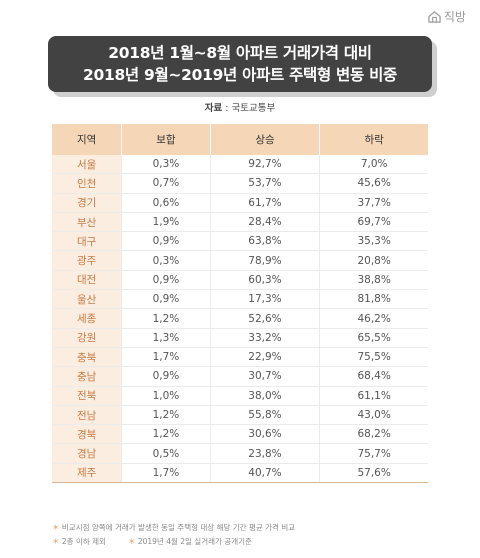 This screenshot has height=558, width=480. What do you see at coordinates (87, 165) in the screenshot?
I see `cell-region: 서울` at bounding box center [87, 165].